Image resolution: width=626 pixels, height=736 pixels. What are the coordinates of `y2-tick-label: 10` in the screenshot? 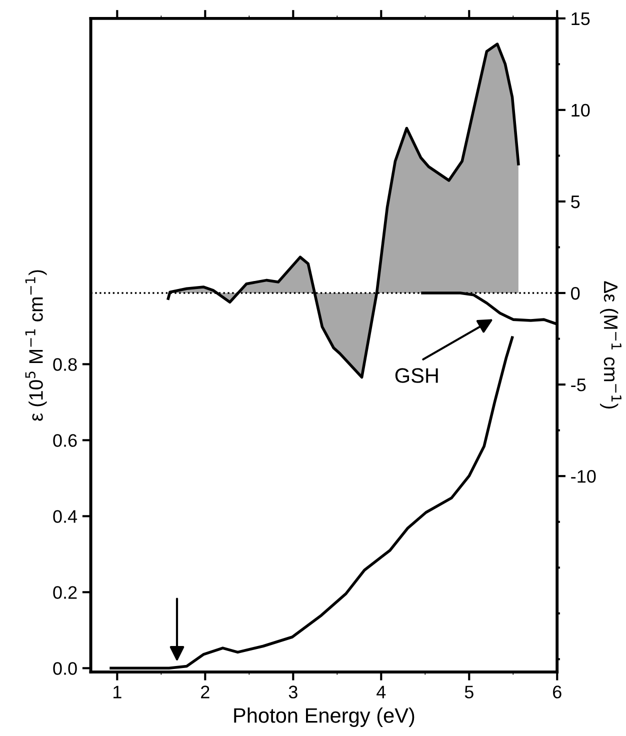 It's located at (581, 110).